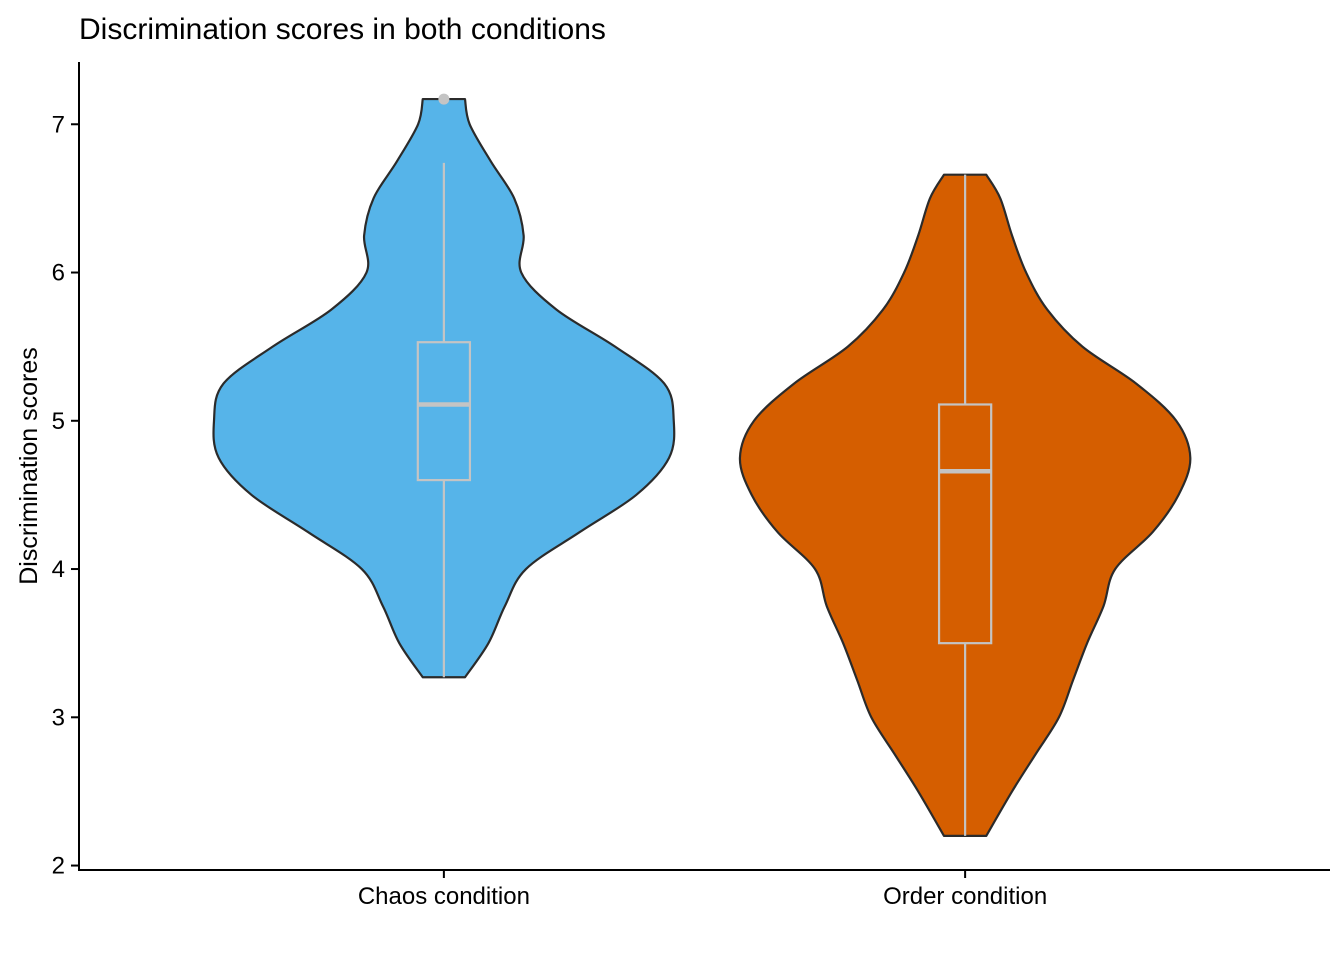  I want to click on y-tick-label-5: 5, so click(58, 421).